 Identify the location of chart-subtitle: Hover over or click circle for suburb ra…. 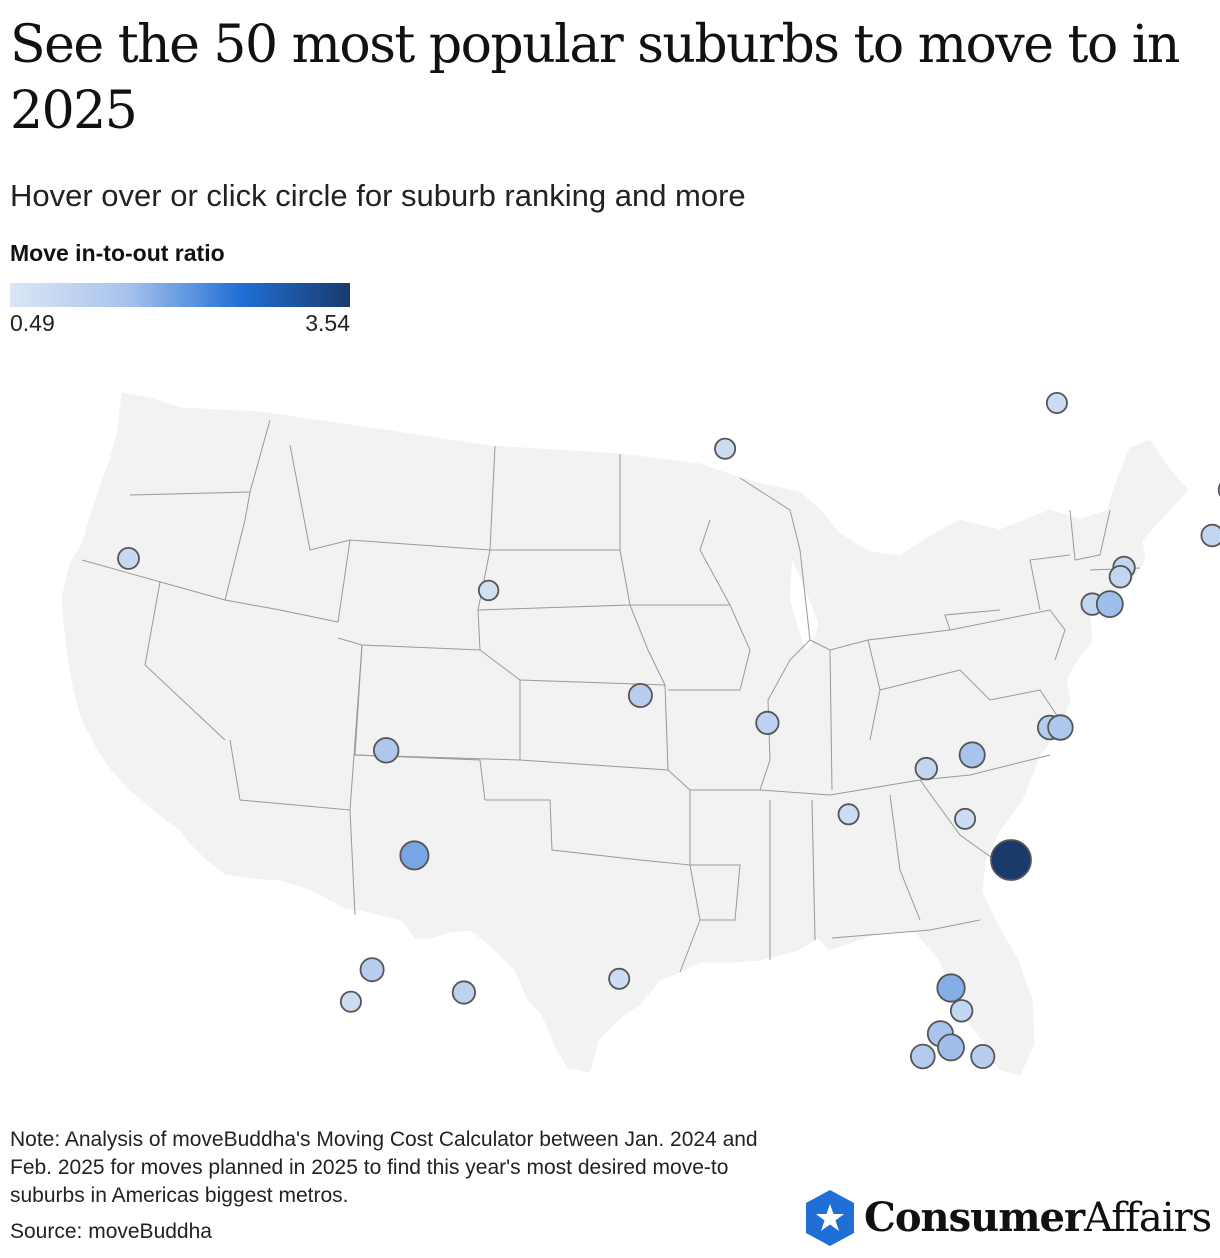
(378, 195).